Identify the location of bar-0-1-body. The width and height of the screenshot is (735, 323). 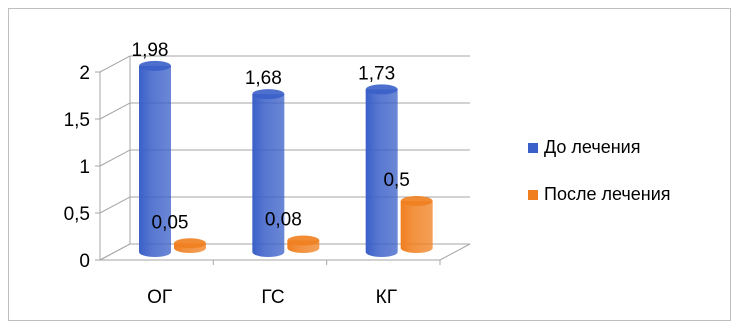
(268, 175).